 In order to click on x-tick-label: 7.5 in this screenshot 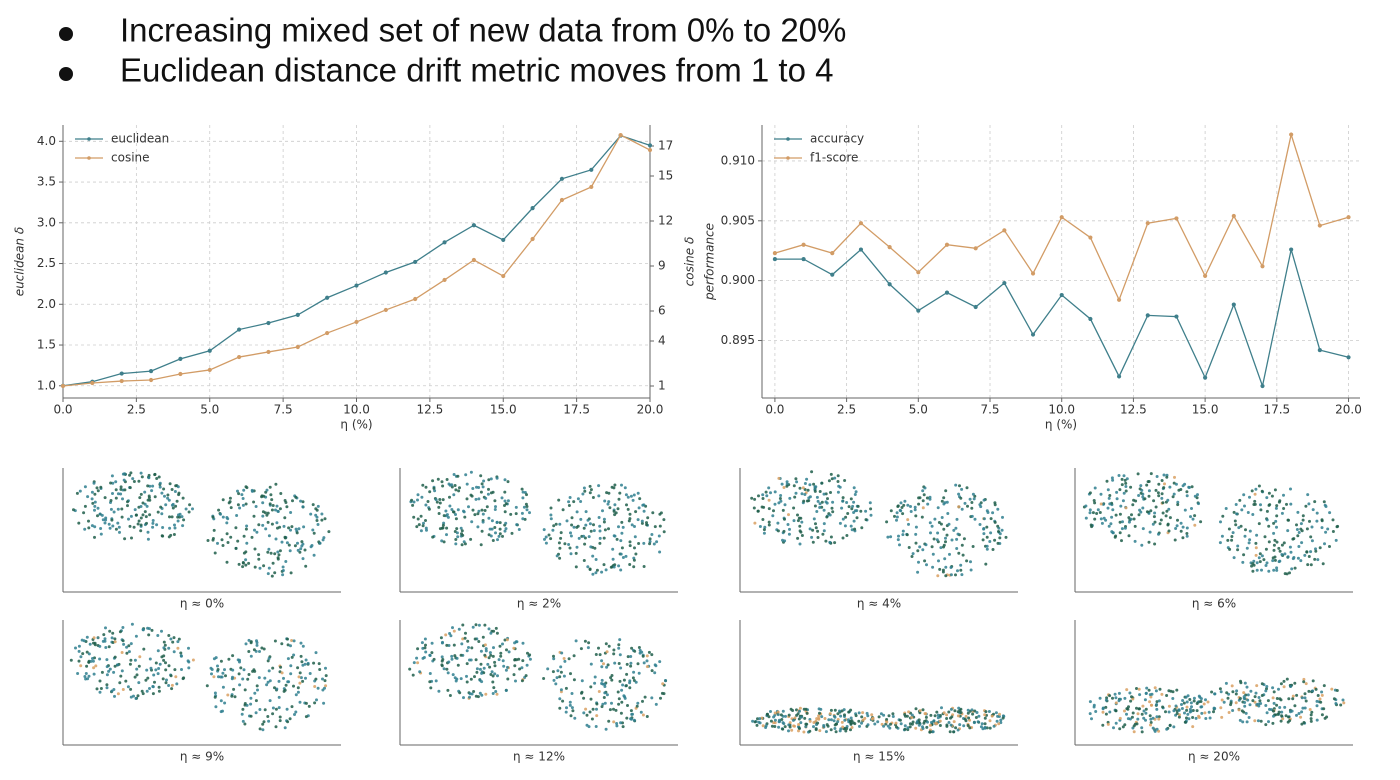, I will do `click(989, 410)`.